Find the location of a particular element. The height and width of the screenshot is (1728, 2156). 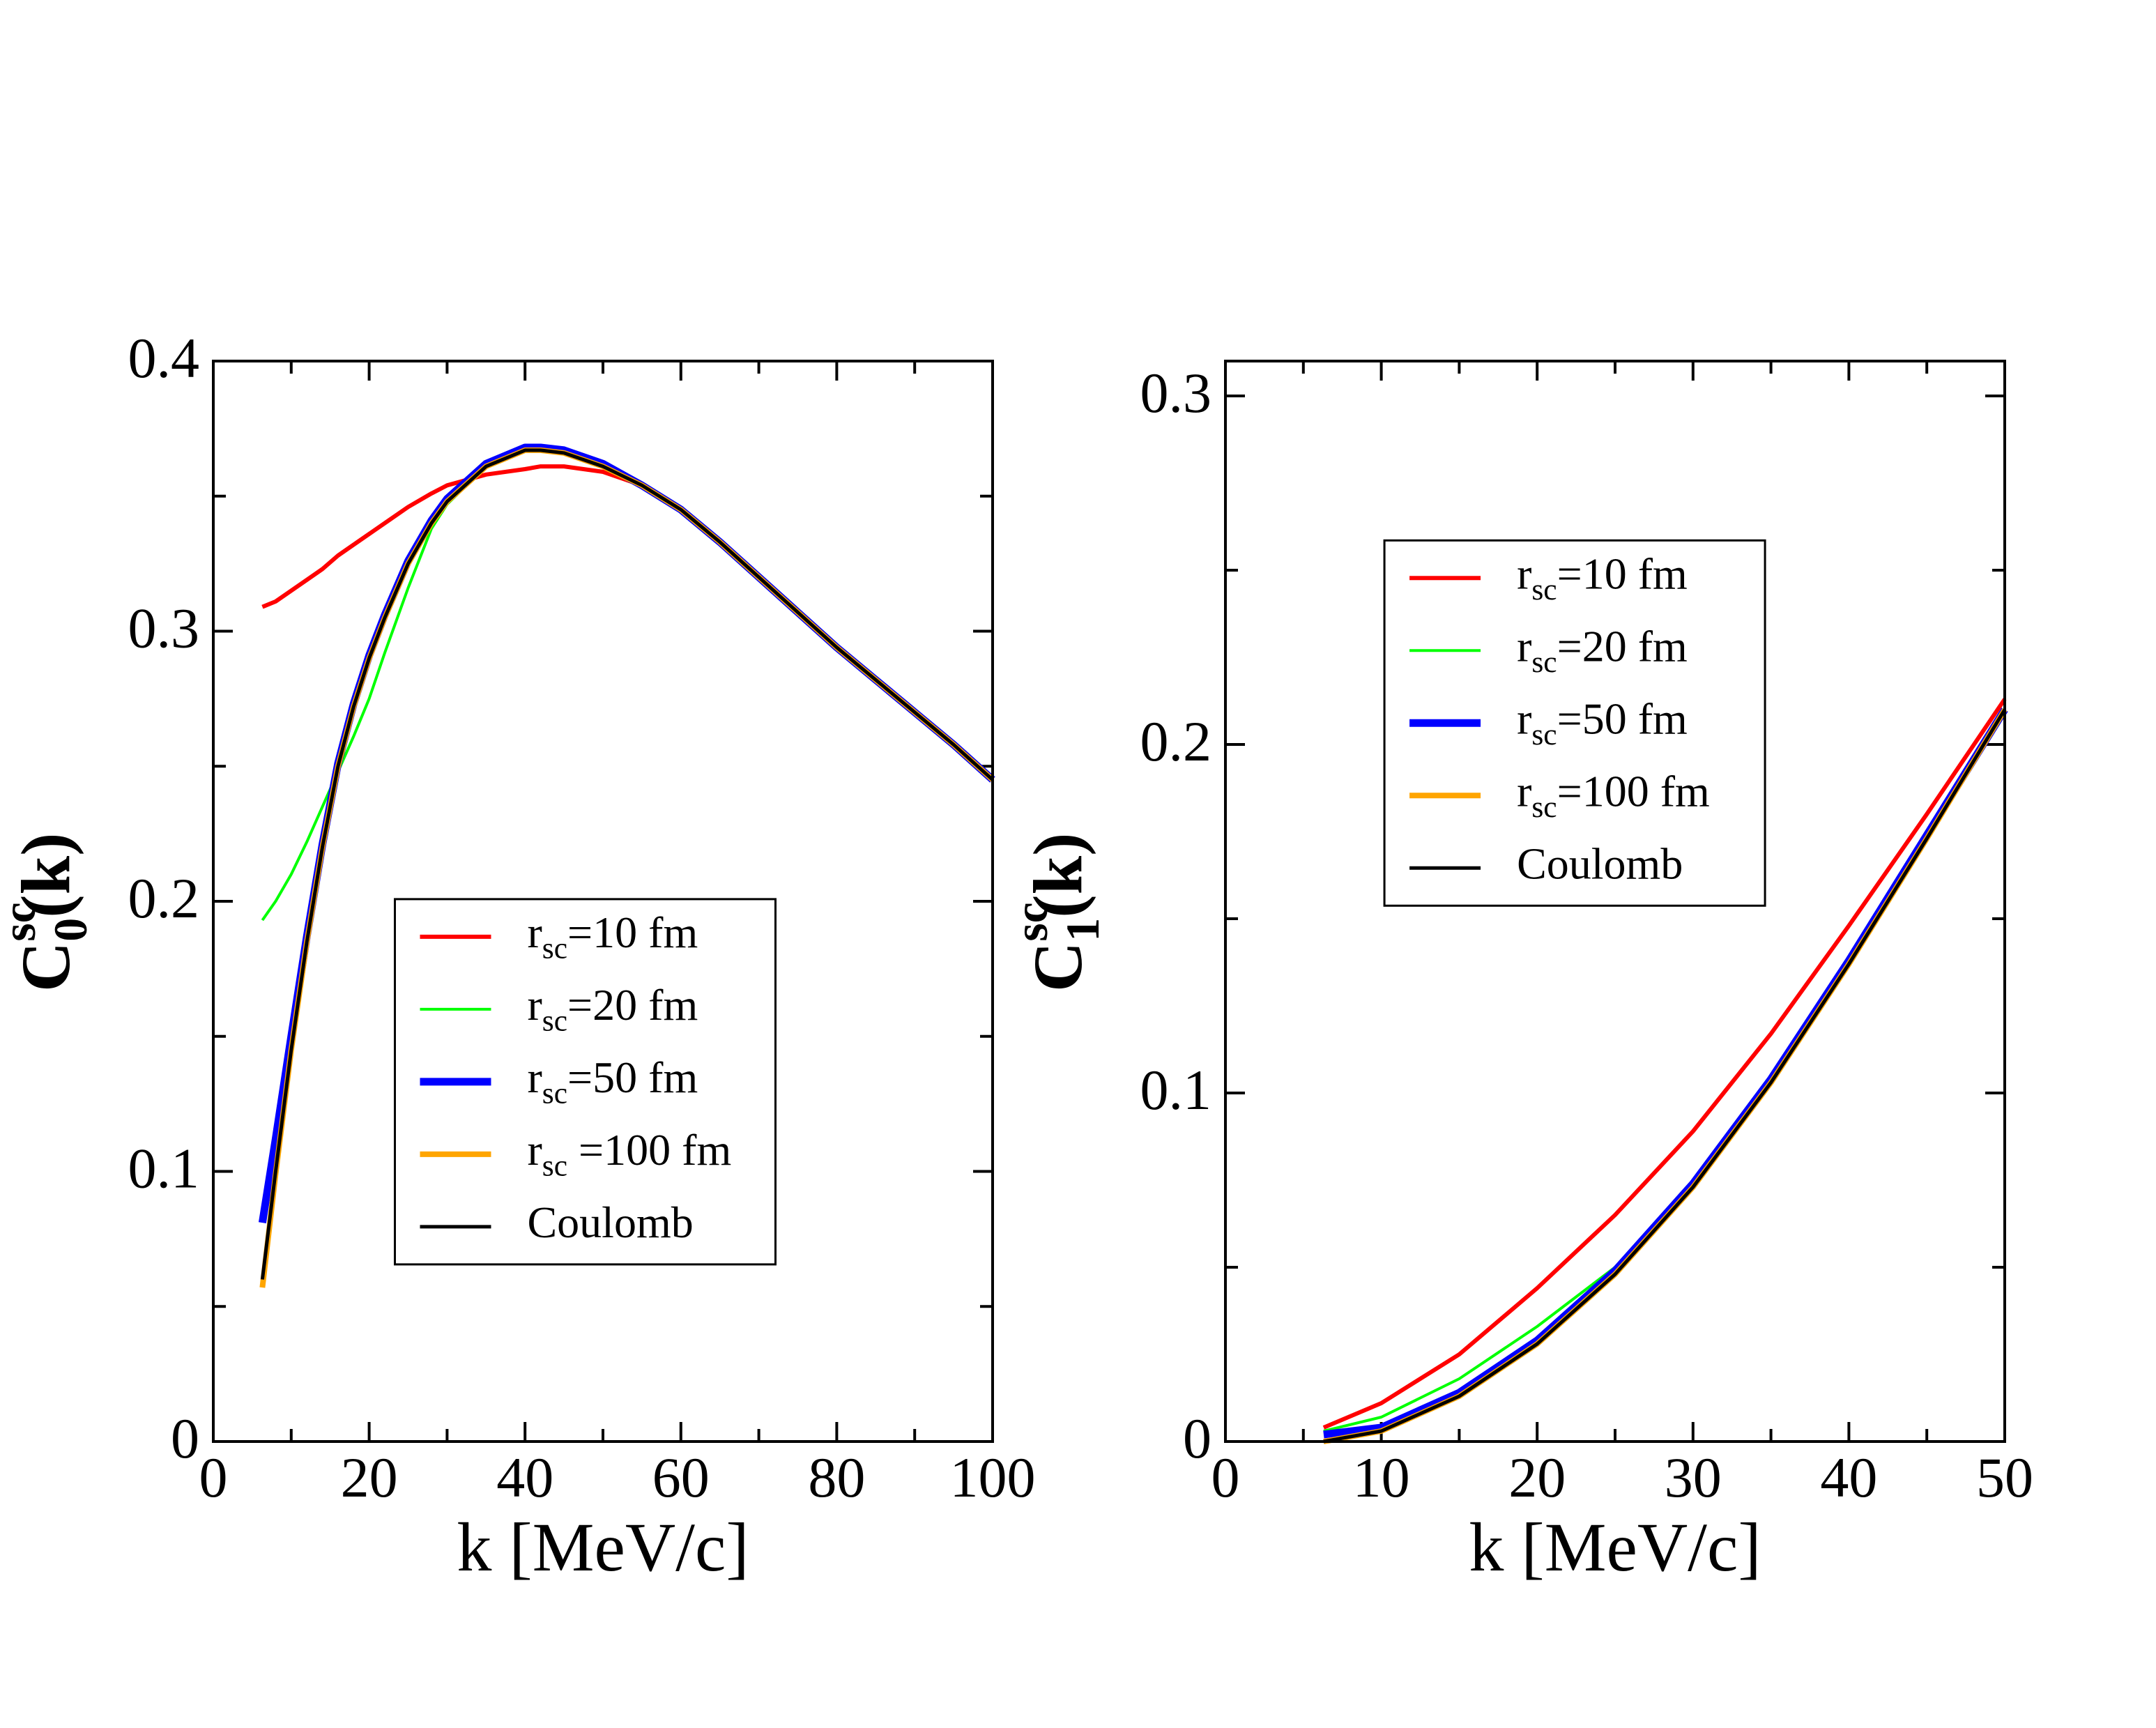

x-tick-label: 50 is located at coordinates (2005, 1477).